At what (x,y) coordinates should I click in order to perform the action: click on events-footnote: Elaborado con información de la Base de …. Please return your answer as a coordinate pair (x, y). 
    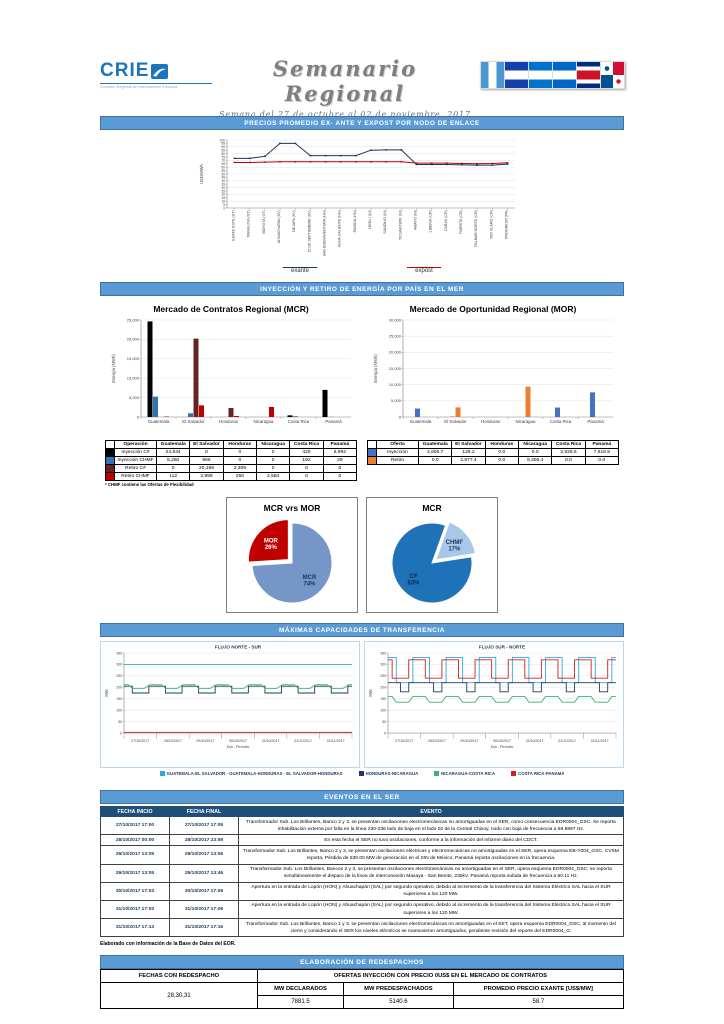
    Looking at the image, I should click on (168, 944).